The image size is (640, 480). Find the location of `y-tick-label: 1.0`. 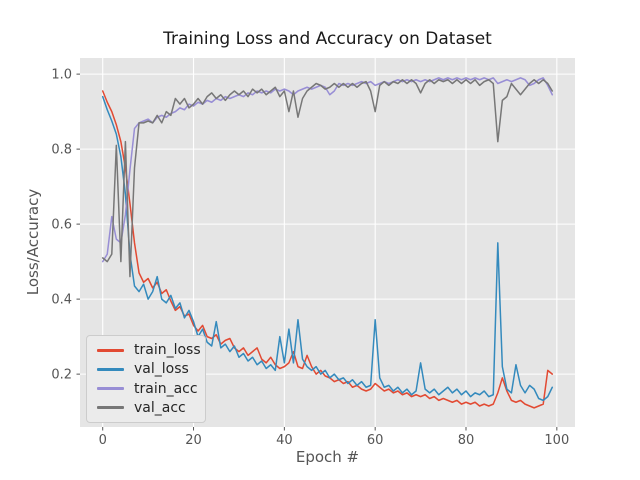

y-tick-label: 1.0 is located at coordinates (61, 75).